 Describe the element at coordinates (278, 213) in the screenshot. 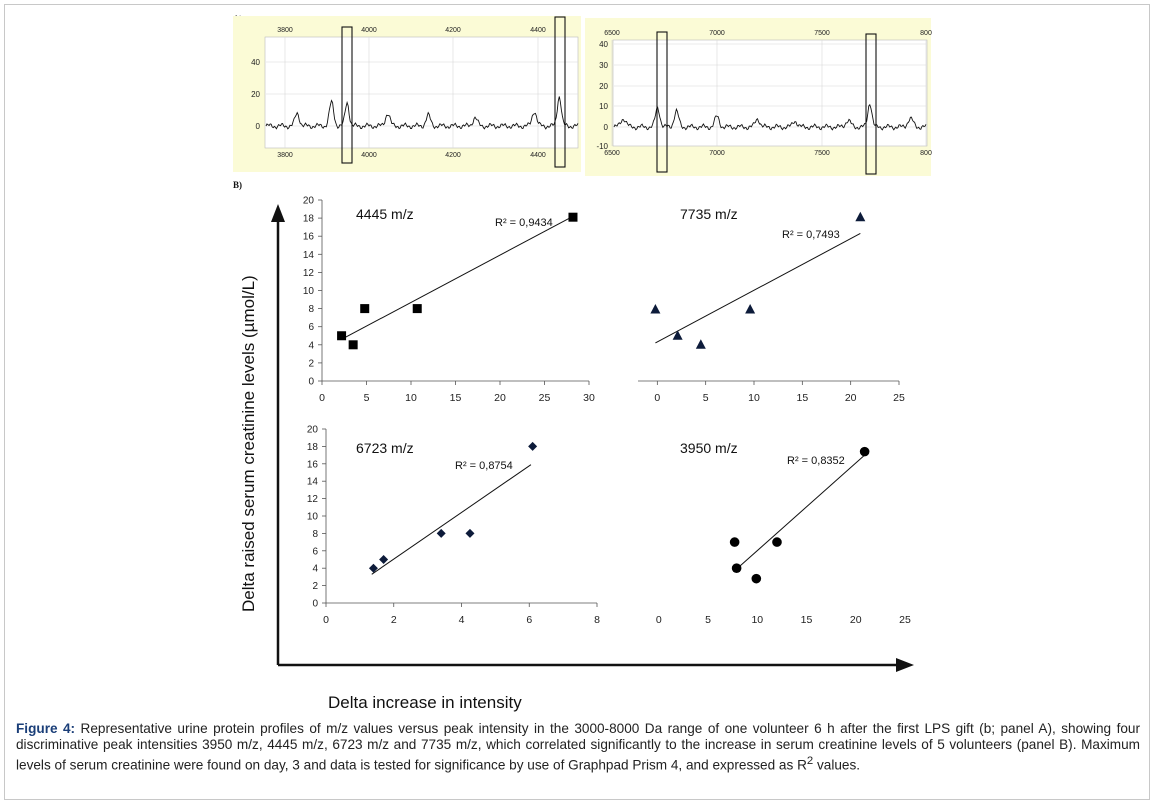

I see `y-axis-arrowhead` at that location.